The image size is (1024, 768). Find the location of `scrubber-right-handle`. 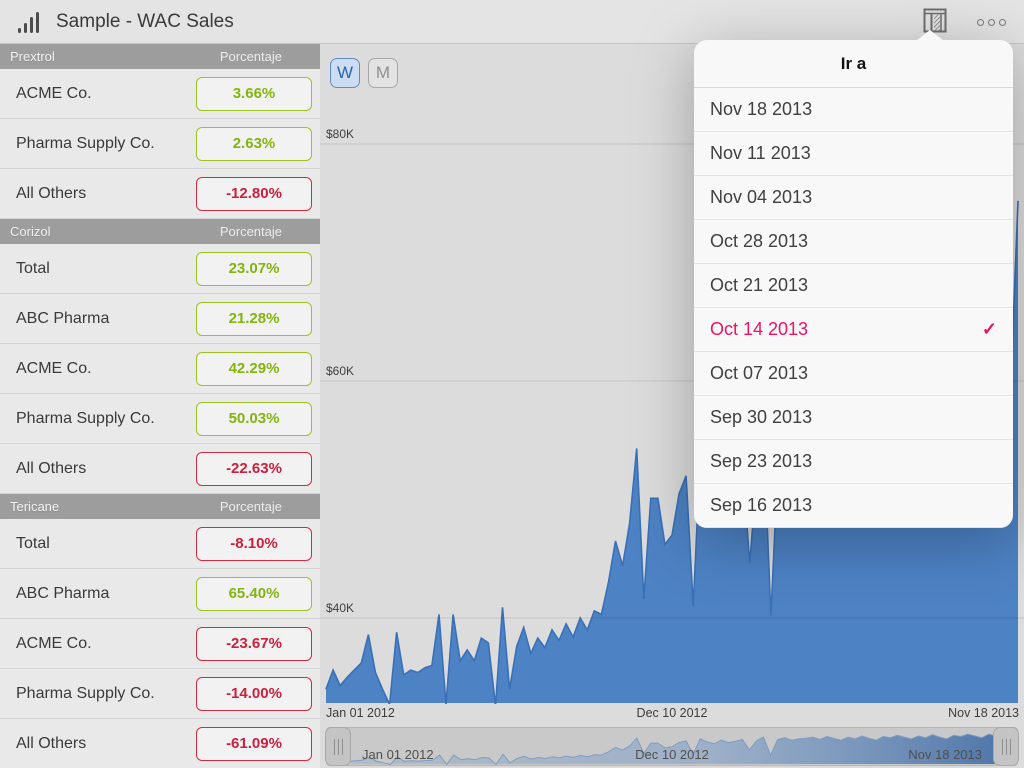

scrubber-right-handle is located at coordinates (1006, 746).